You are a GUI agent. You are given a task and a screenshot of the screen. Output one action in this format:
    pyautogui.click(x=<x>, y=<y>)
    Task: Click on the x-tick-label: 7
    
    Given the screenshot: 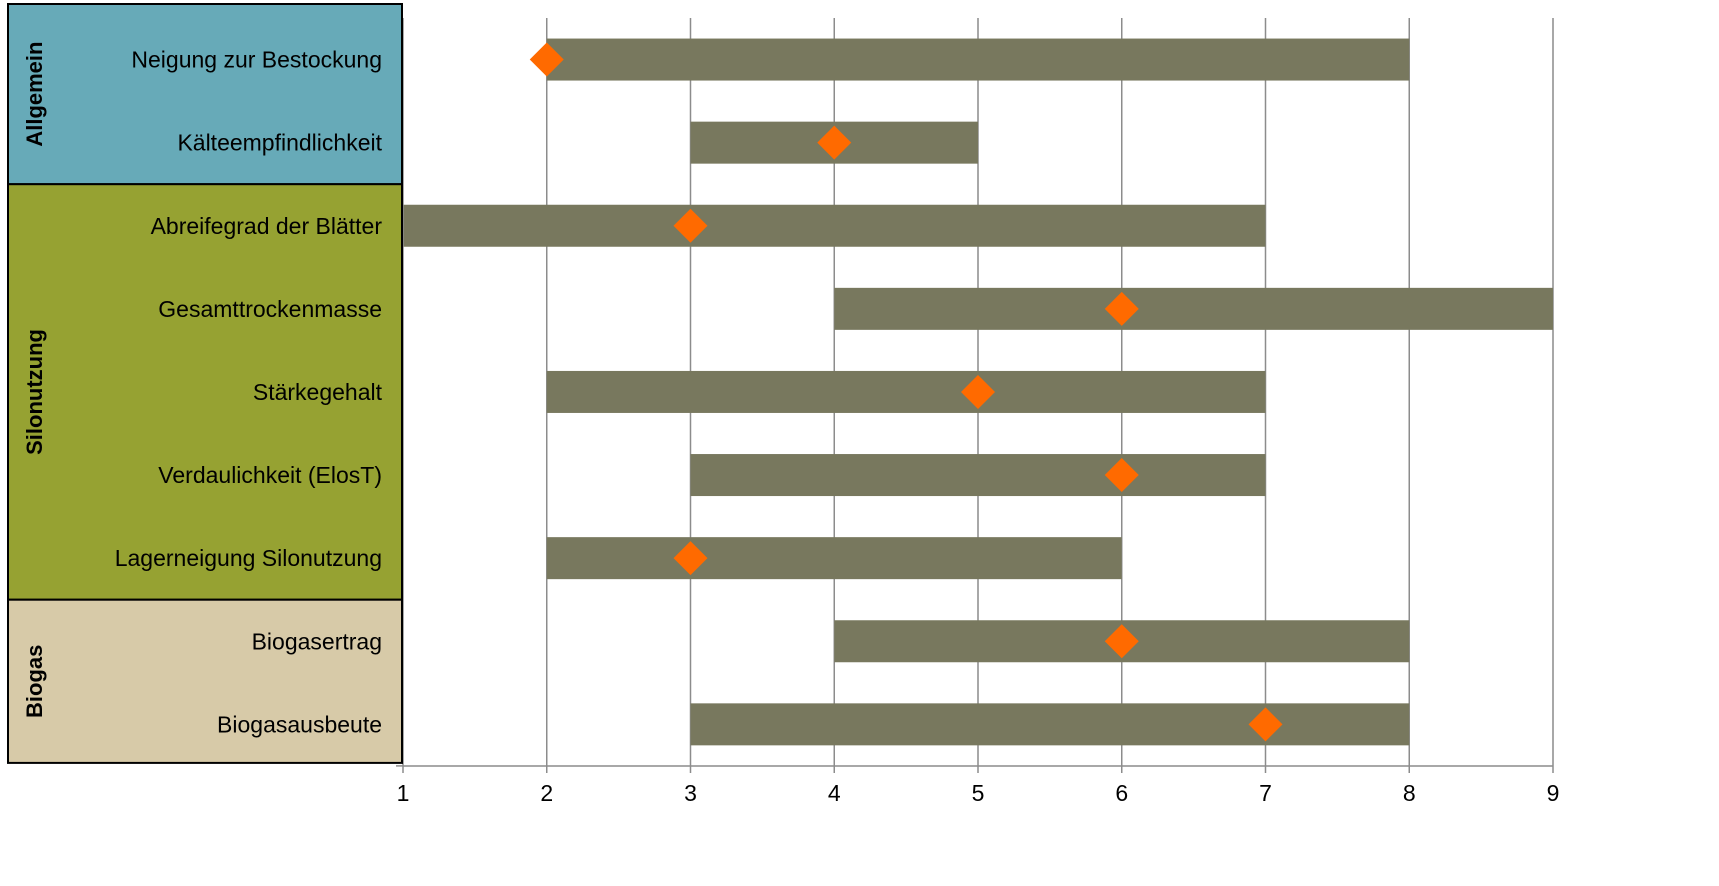 What is the action you would take?
    pyautogui.click(x=1265, y=793)
    